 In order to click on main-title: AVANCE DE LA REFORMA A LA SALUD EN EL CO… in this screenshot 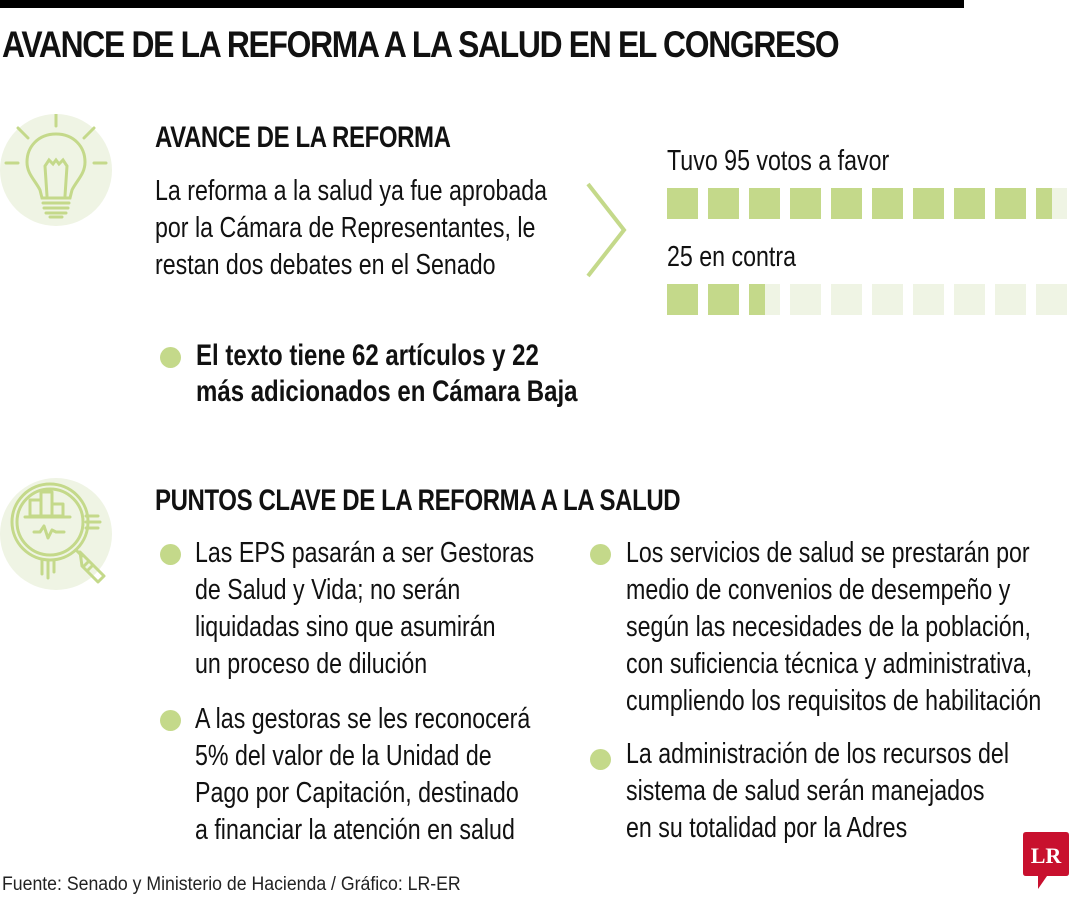, I will do `click(421, 44)`.